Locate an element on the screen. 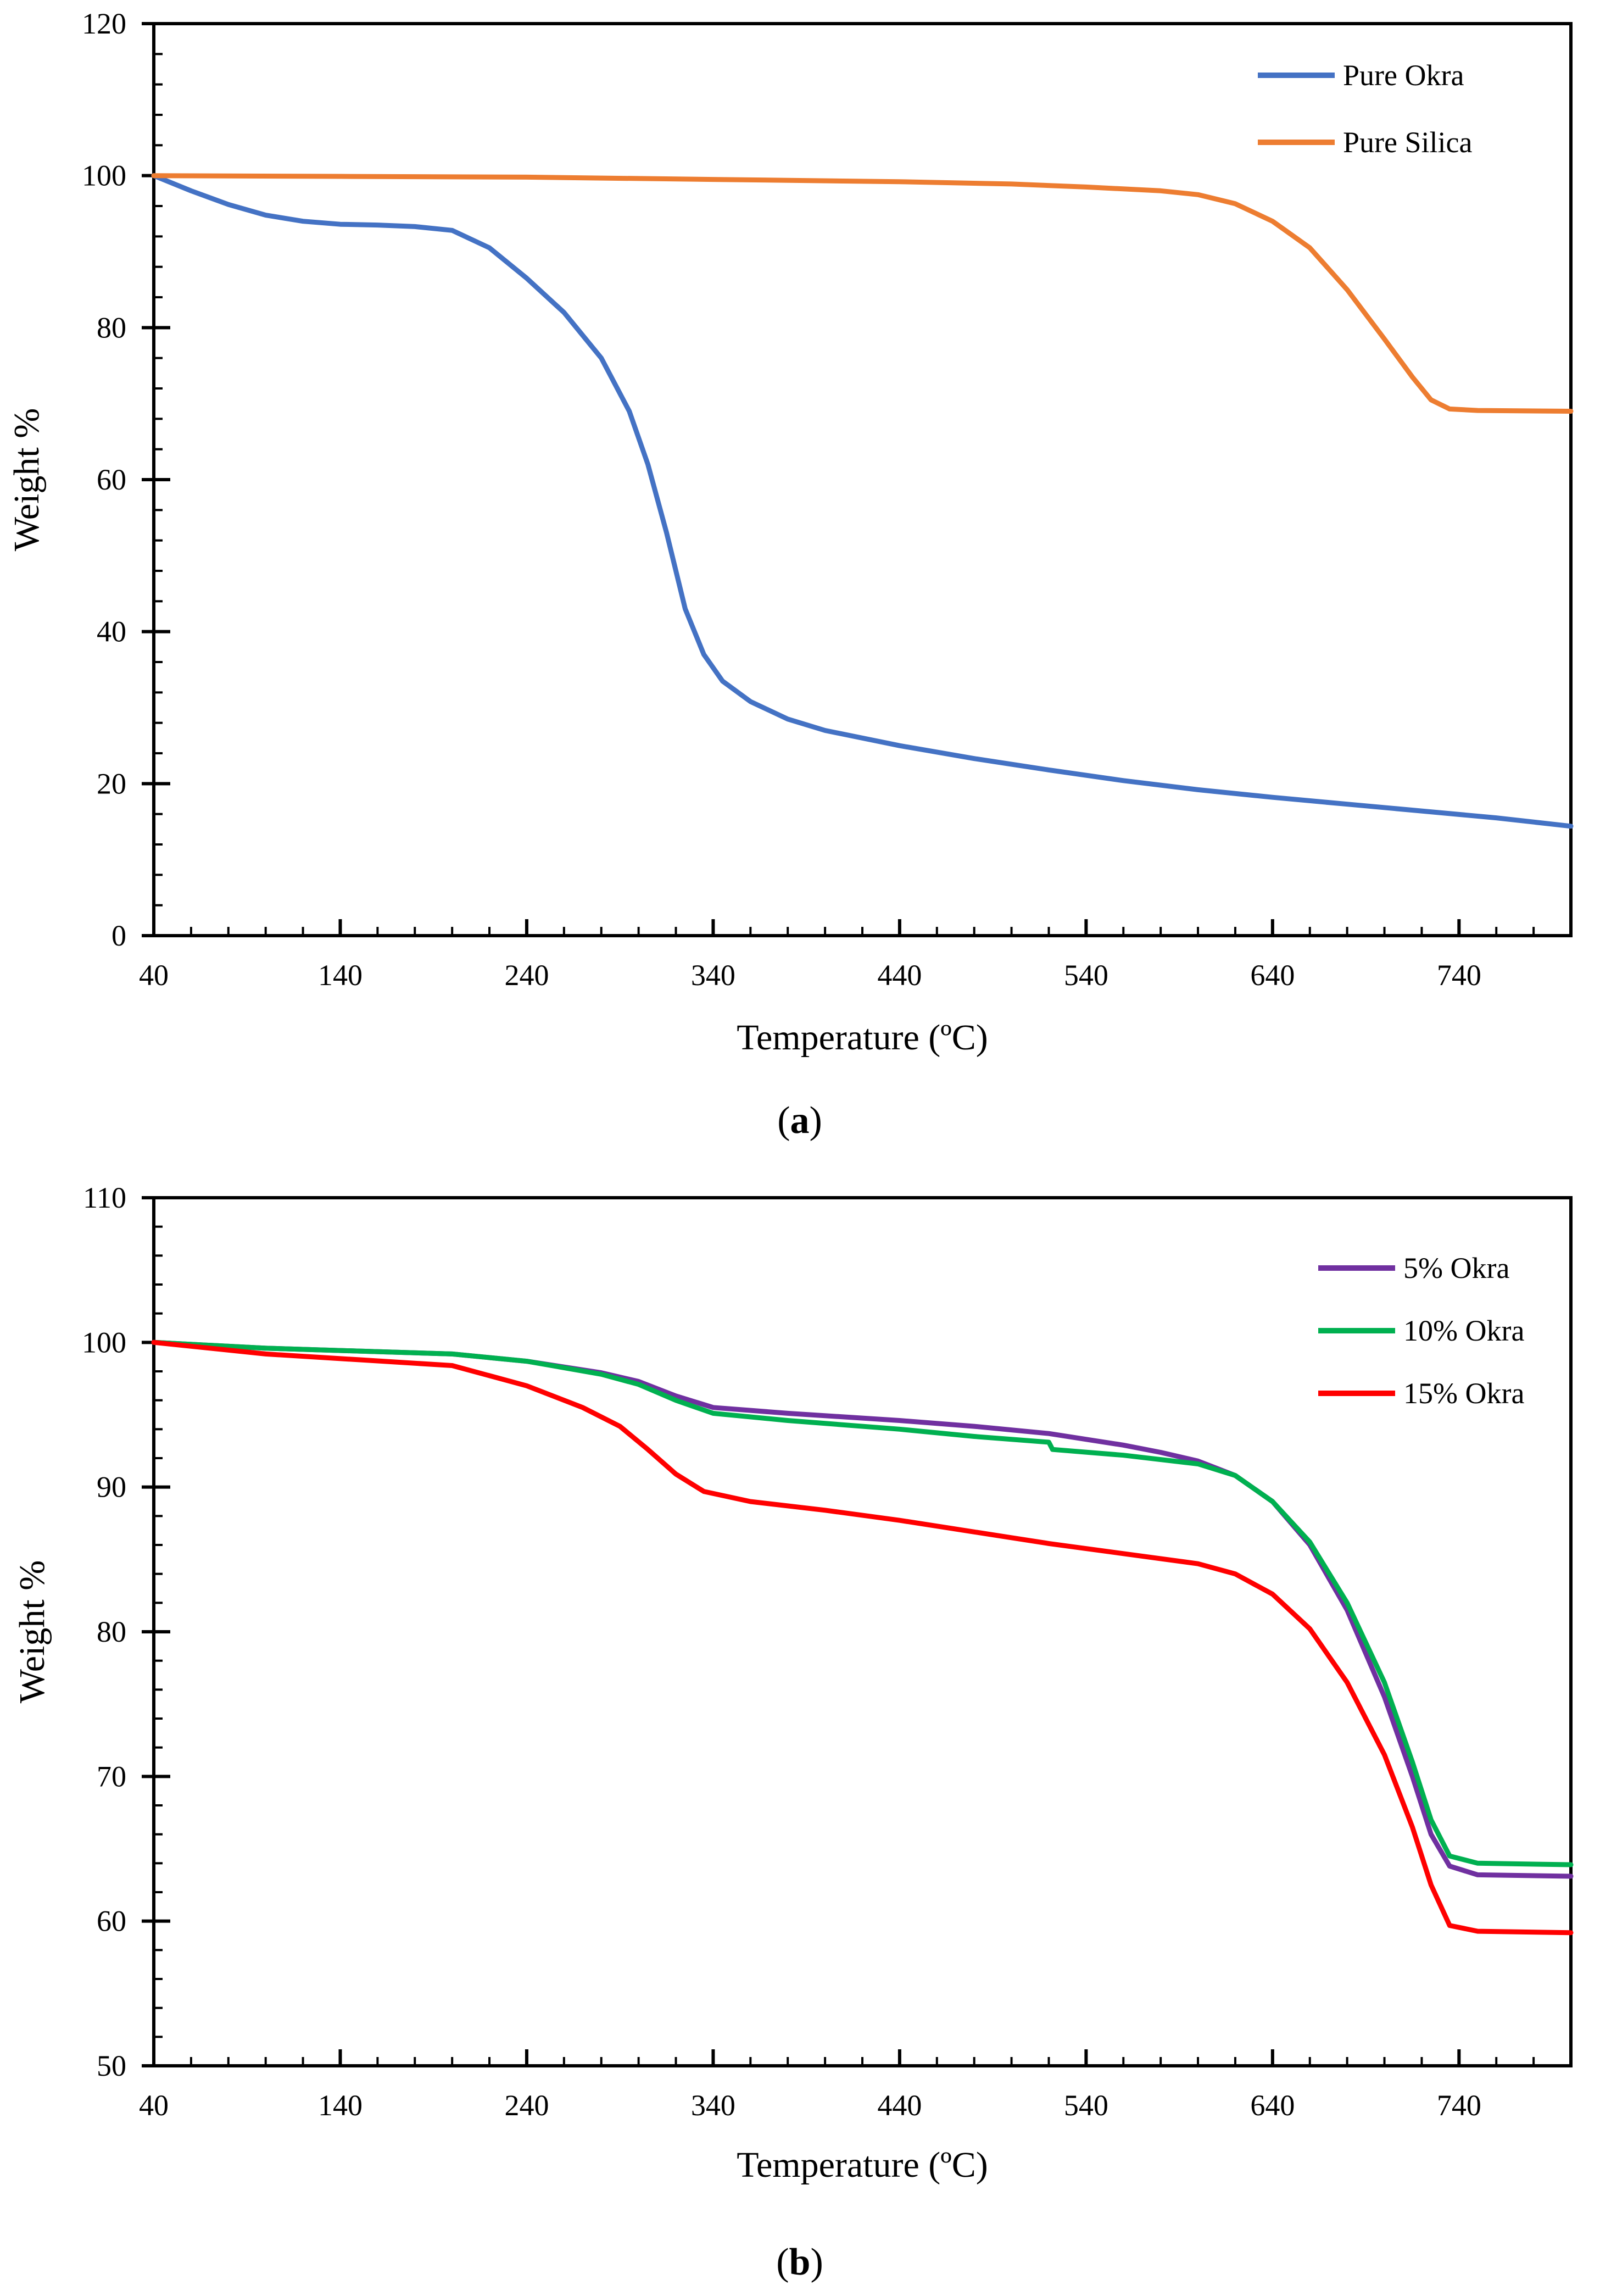 The image size is (1600, 2296). chart-a-y-tick-label: 80 is located at coordinates (111, 327).